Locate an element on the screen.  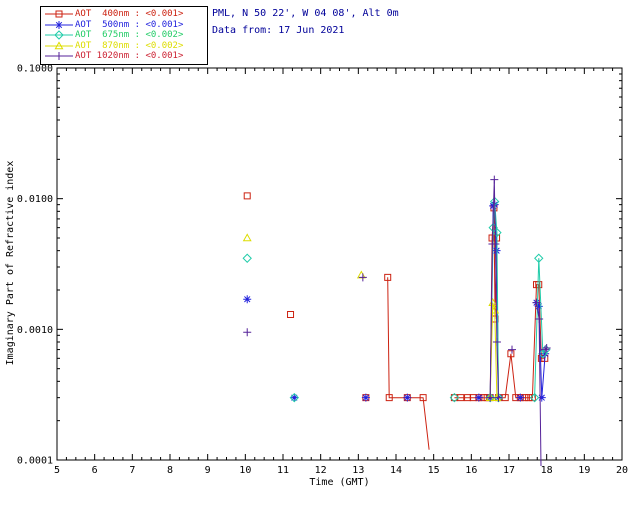
y-axis-title: Imaginary Part of Refractive index is located at coordinates (10, 263).